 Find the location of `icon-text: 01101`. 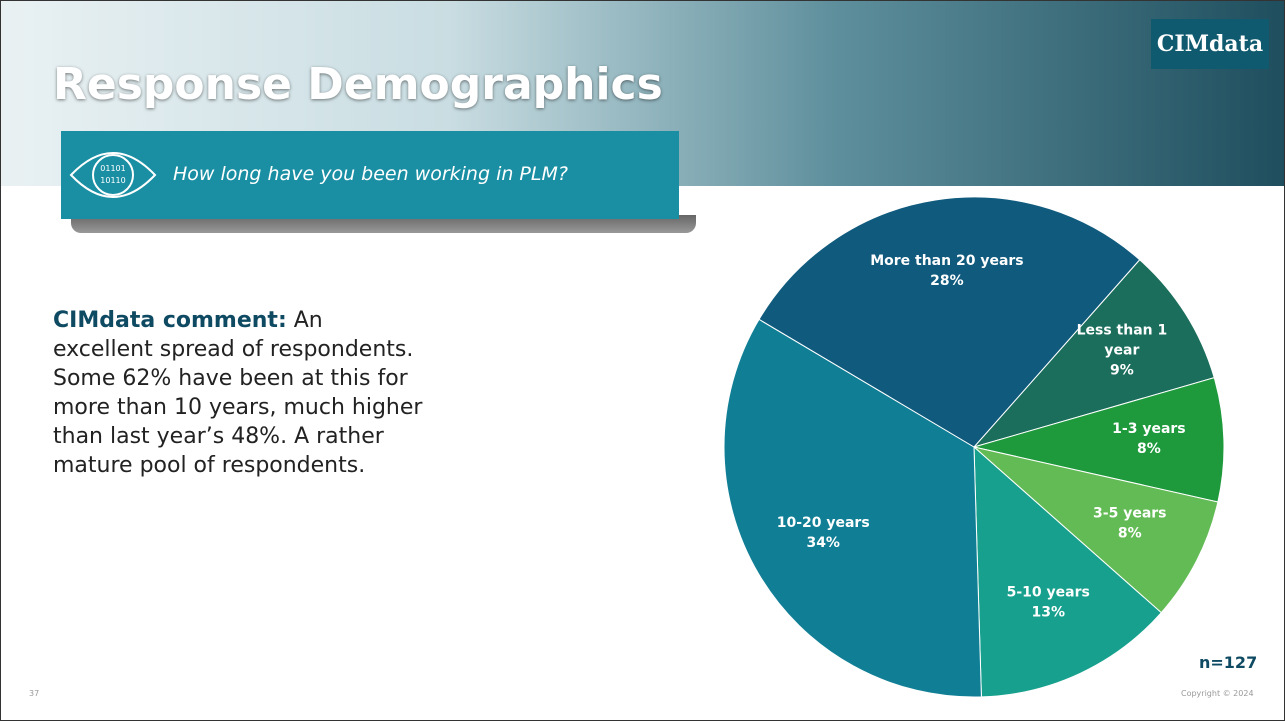

icon-text: 01101 is located at coordinates (112, 168).